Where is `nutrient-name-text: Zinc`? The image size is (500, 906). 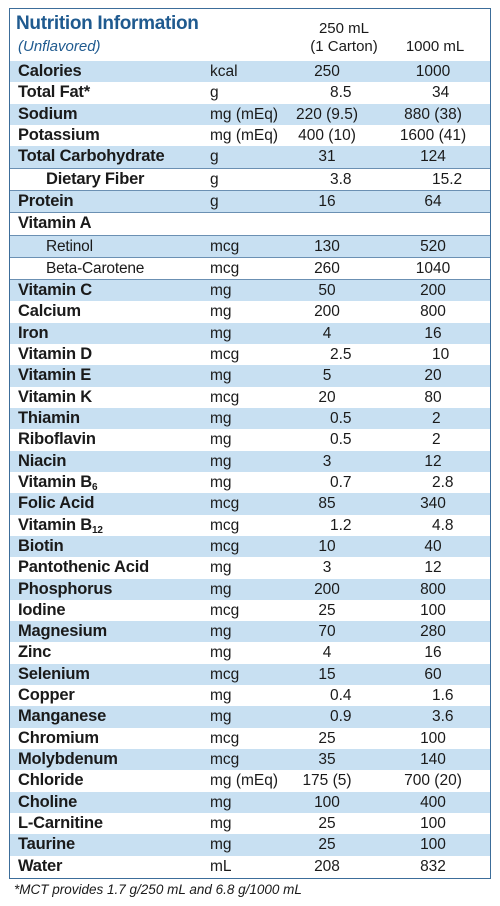 nutrient-name-text: Zinc is located at coordinates (35, 652).